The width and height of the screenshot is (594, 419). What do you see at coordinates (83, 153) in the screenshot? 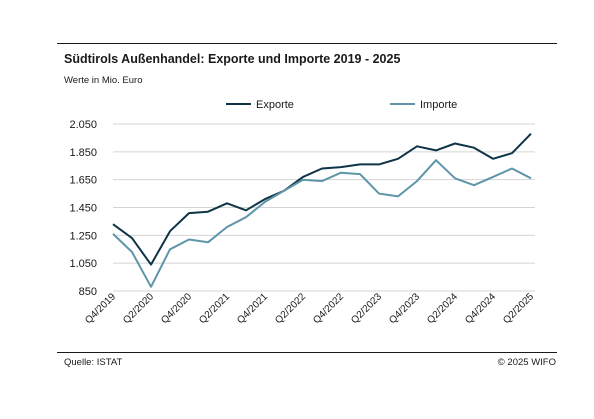
I see `y-tick-label: 1.850` at bounding box center [83, 153].